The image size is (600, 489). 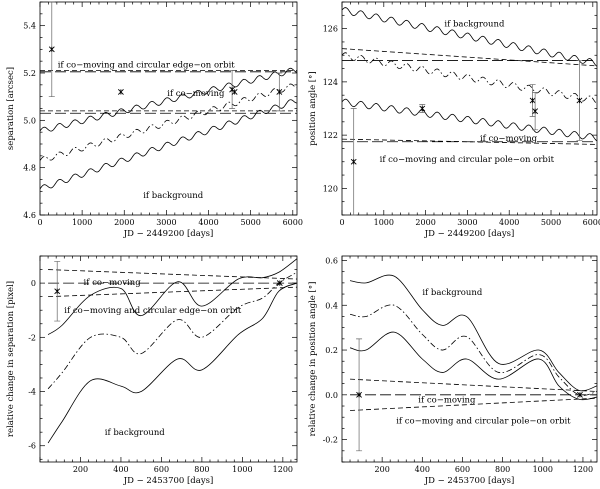 What do you see at coordinates (330, 29) in the screenshot?
I see `y-tick-label: 126` at bounding box center [330, 29].